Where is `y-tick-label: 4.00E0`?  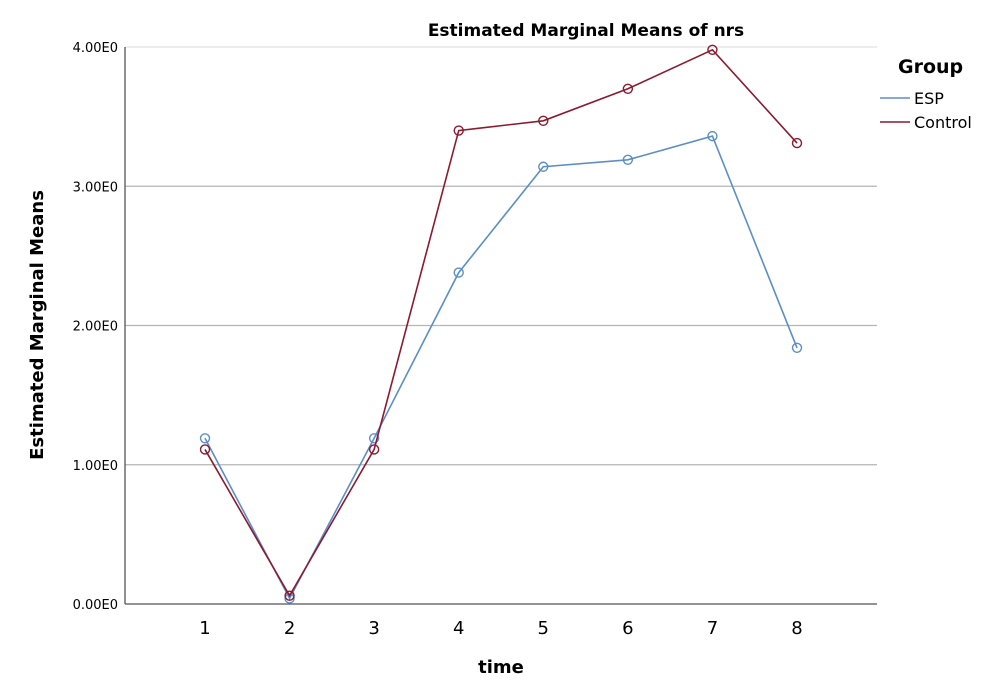 y-tick-label: 4.00E0 is located at coordinates (95, 48).